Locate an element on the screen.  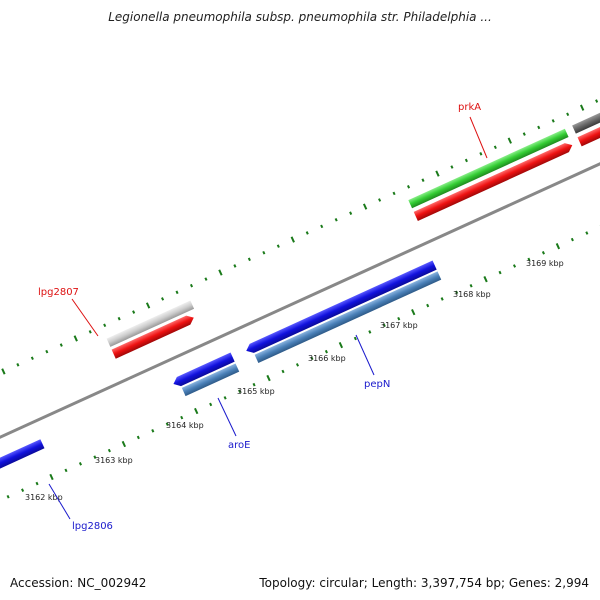
leader-line-lpg2806 is located at coordinates (59, 501).